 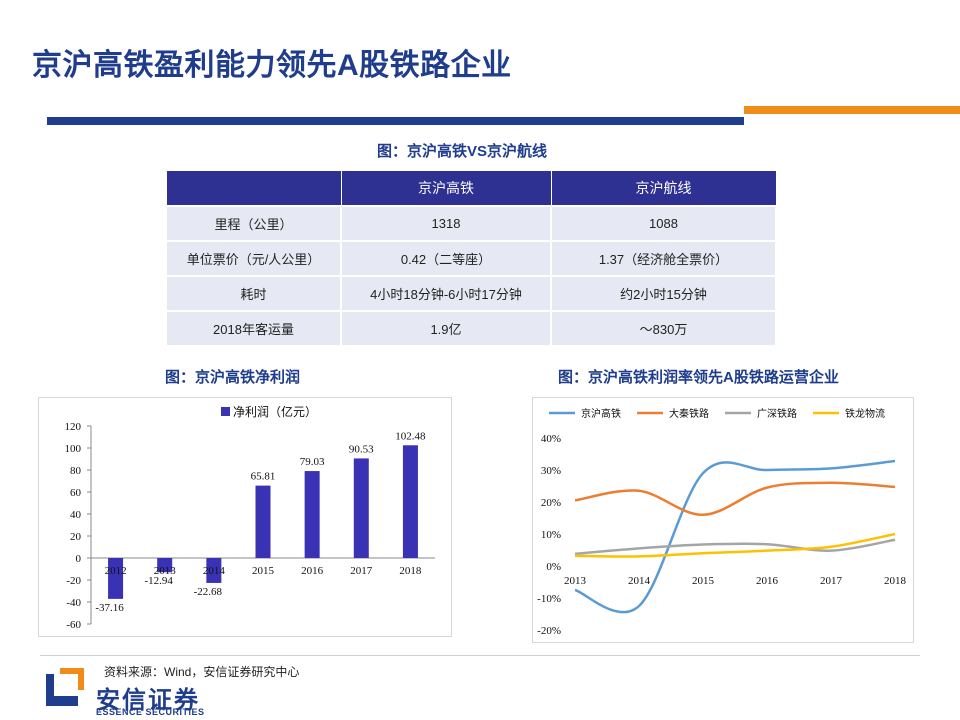 What do you see at coordinates (312, 462) in the screenshot?
I see `data-label: 79.03` at bounding box center [312, 462].